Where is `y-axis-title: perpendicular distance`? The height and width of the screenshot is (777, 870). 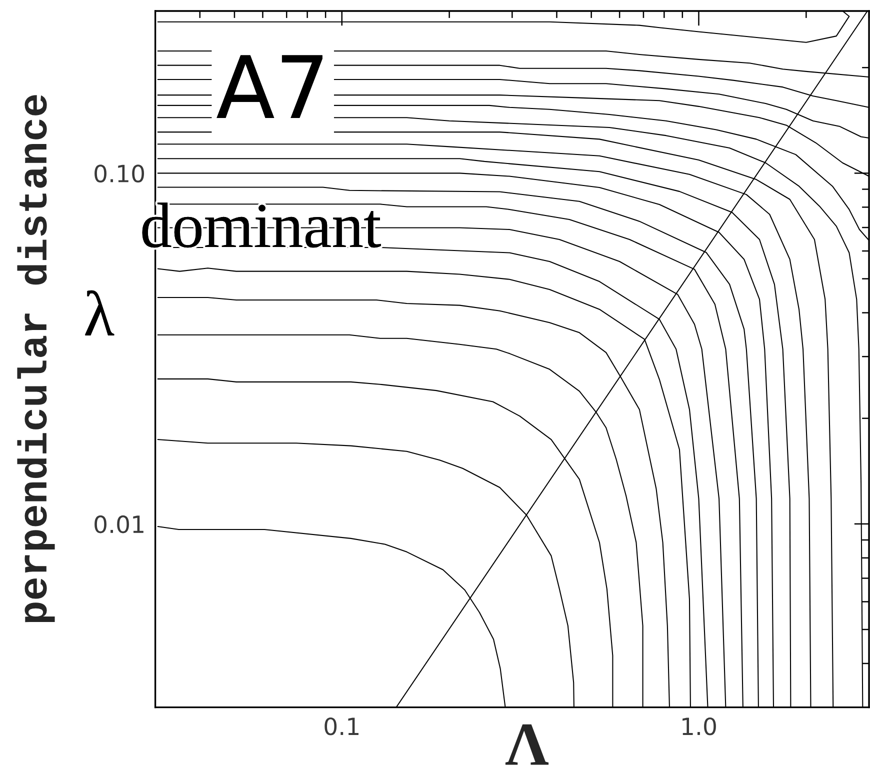
y-axis-title: perpendicular distance is located at coordinates (36, 358).